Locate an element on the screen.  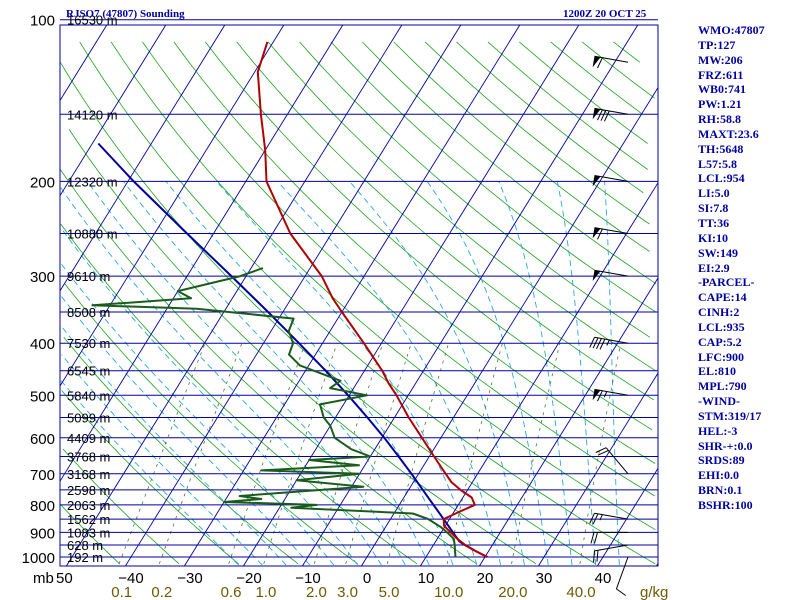
height-label-100: 16530 m is located at coordinates (92, 20).